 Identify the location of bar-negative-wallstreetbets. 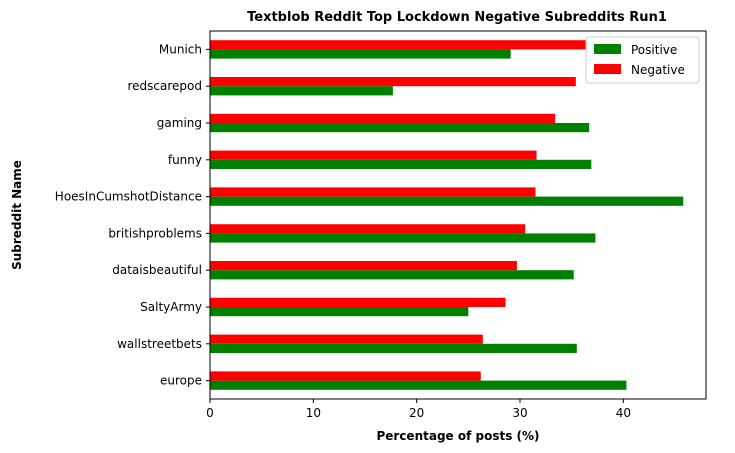
(346, 339).